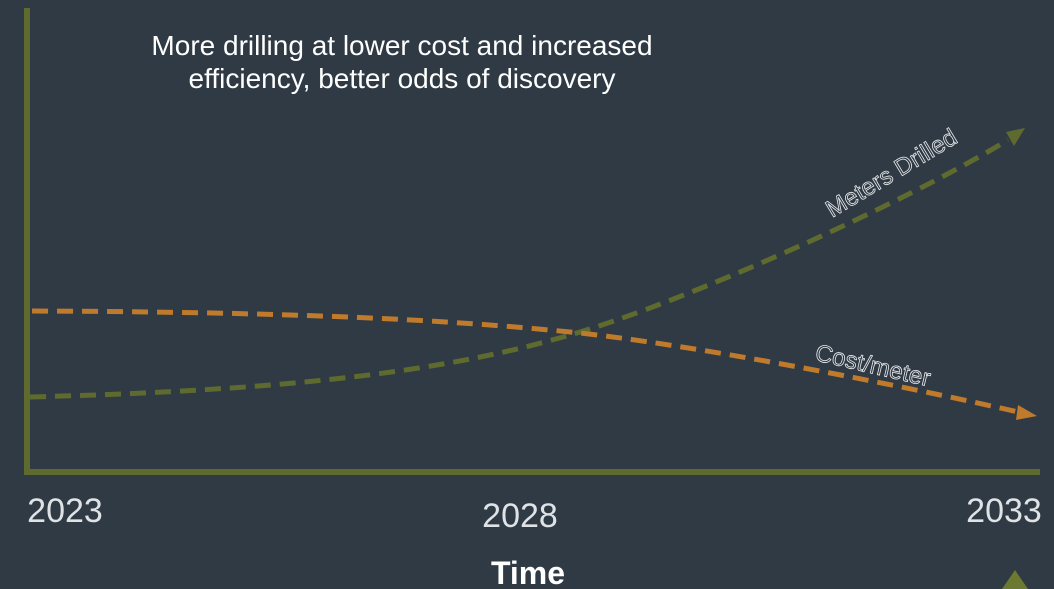  I want to click on title-line: efficiency, better odds of discovery, so click(402, 78).